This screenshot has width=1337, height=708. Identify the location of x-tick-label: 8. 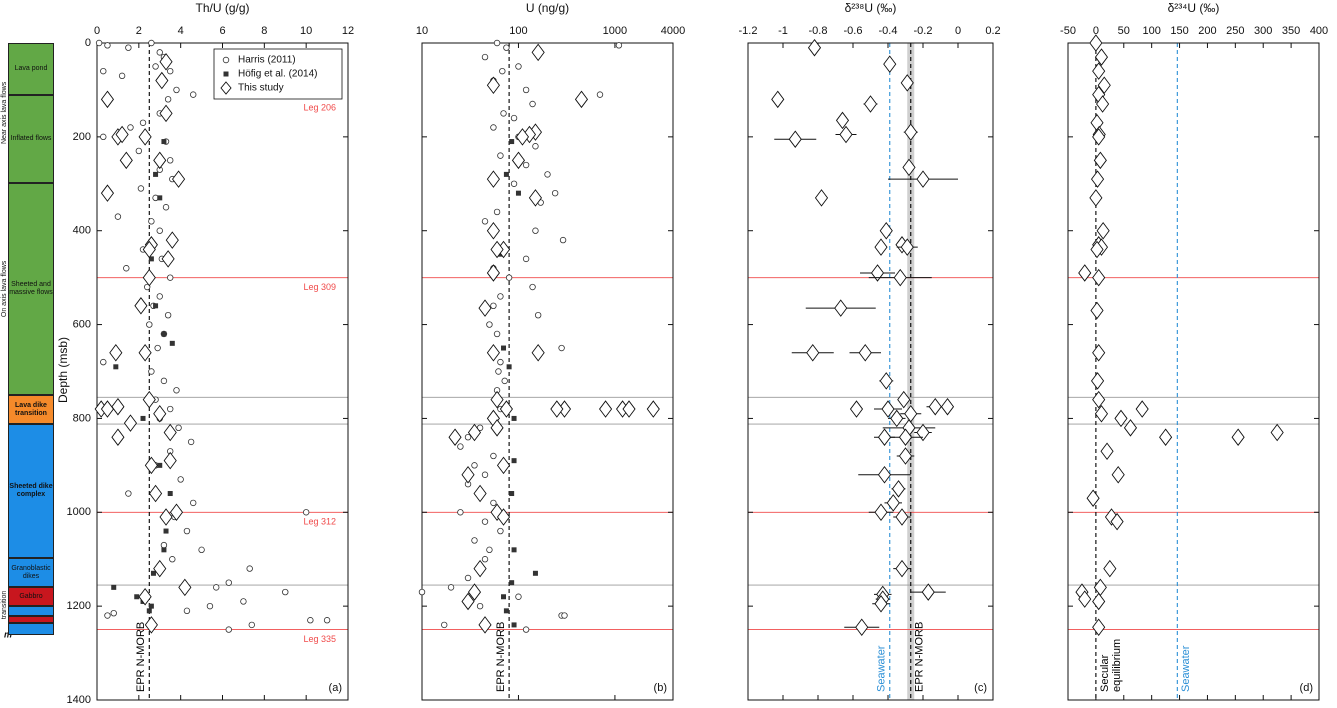
(264, 31).